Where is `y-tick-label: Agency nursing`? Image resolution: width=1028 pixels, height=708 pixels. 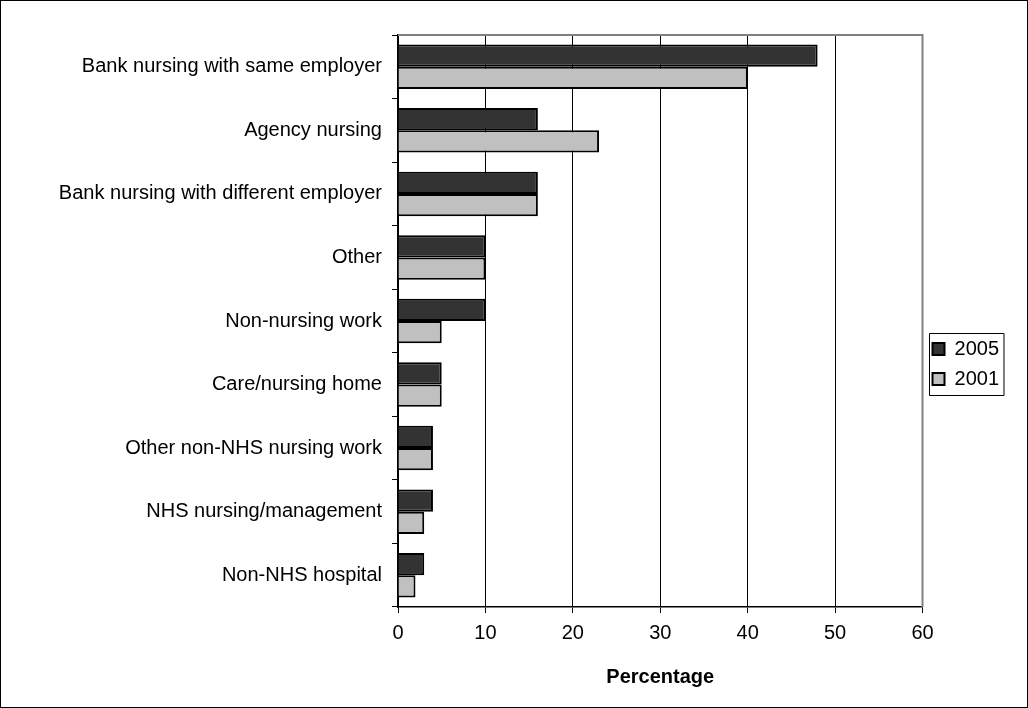
y-tick-label: Agency nursing is located at coordinates (313, 128).